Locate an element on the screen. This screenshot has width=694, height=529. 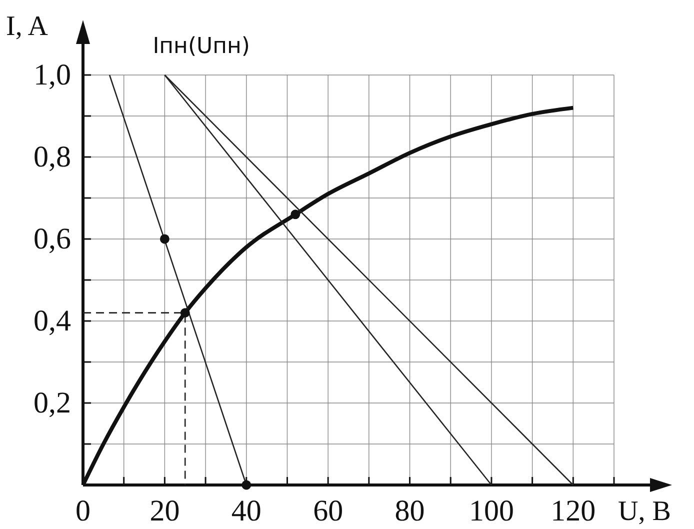
x-tick-label: 120 is located at coordinates (573, 511).